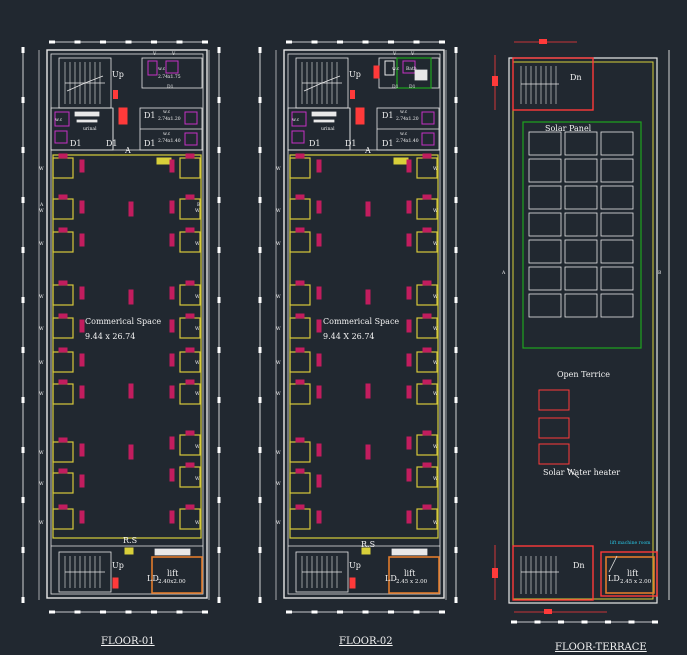  What do you see at coordinates (349, 336) in the screenshot?
I see `f2-space-size: 9.44 X 26.74` at bounding box center [349, 336].